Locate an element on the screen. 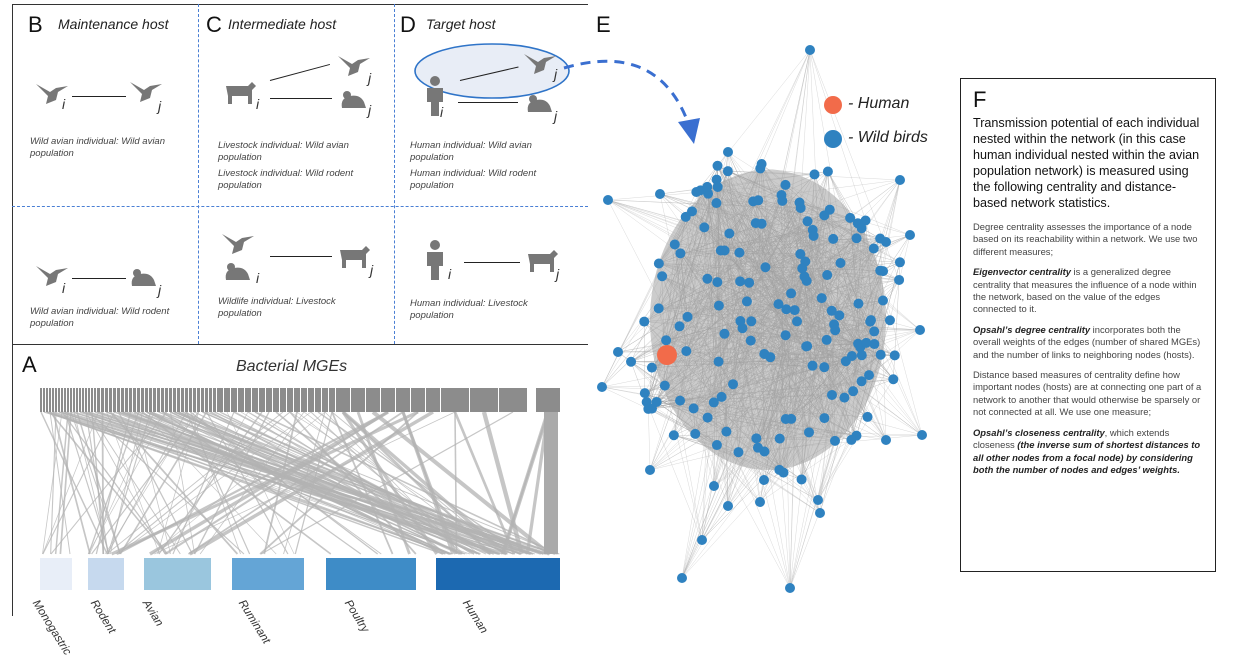 The image size is (1237, 657). mge-bars is located at coordinates (300, 400).